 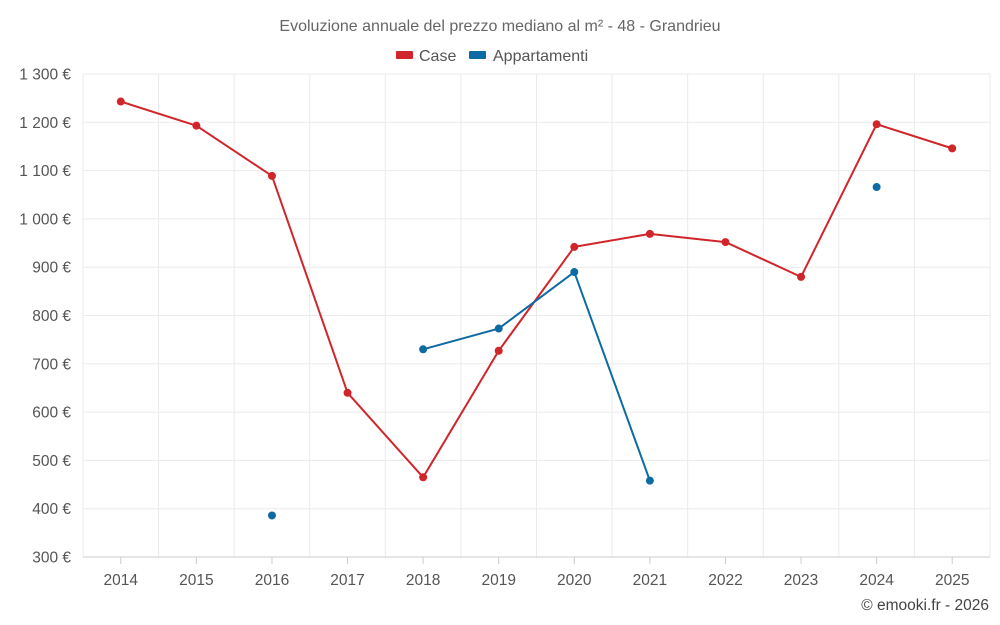 I want to click on y-tick-label: 1 100 €, so click(x=45, y=171).